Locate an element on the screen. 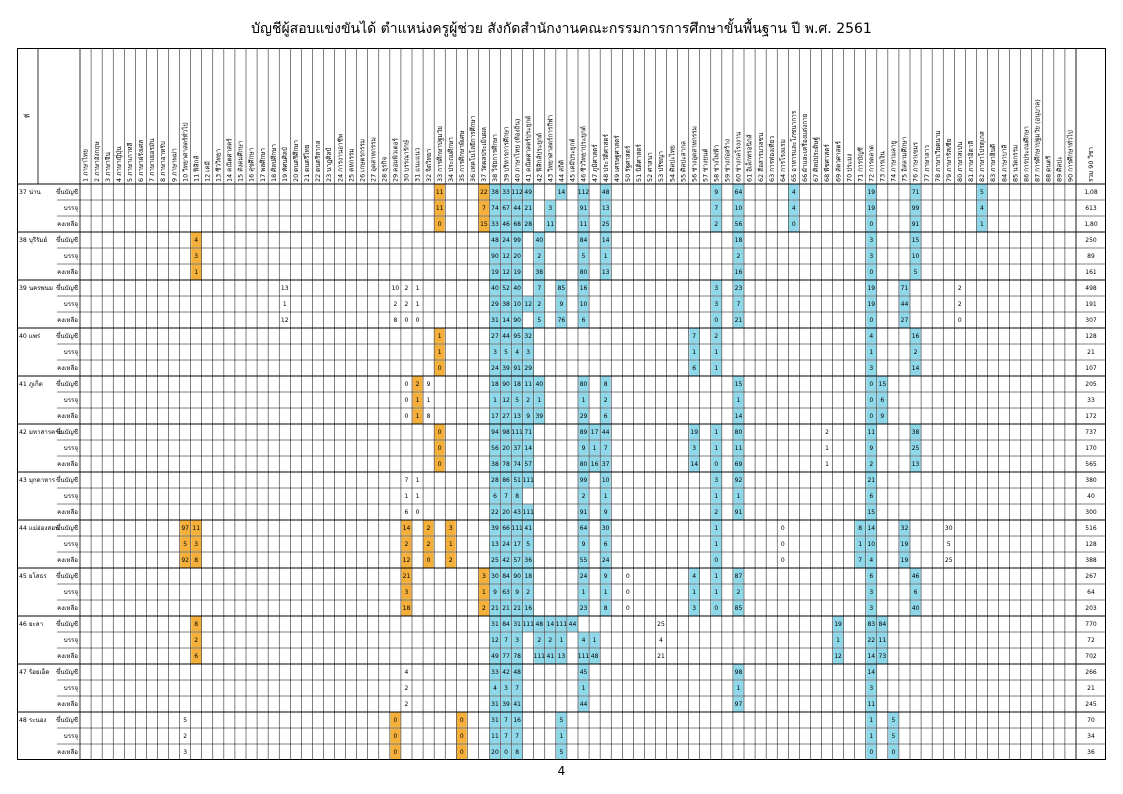 Image resolution: width=1123 pixels, height=794 pixels. area-name: 40 แพร่ is located at coordinates (30, 336).